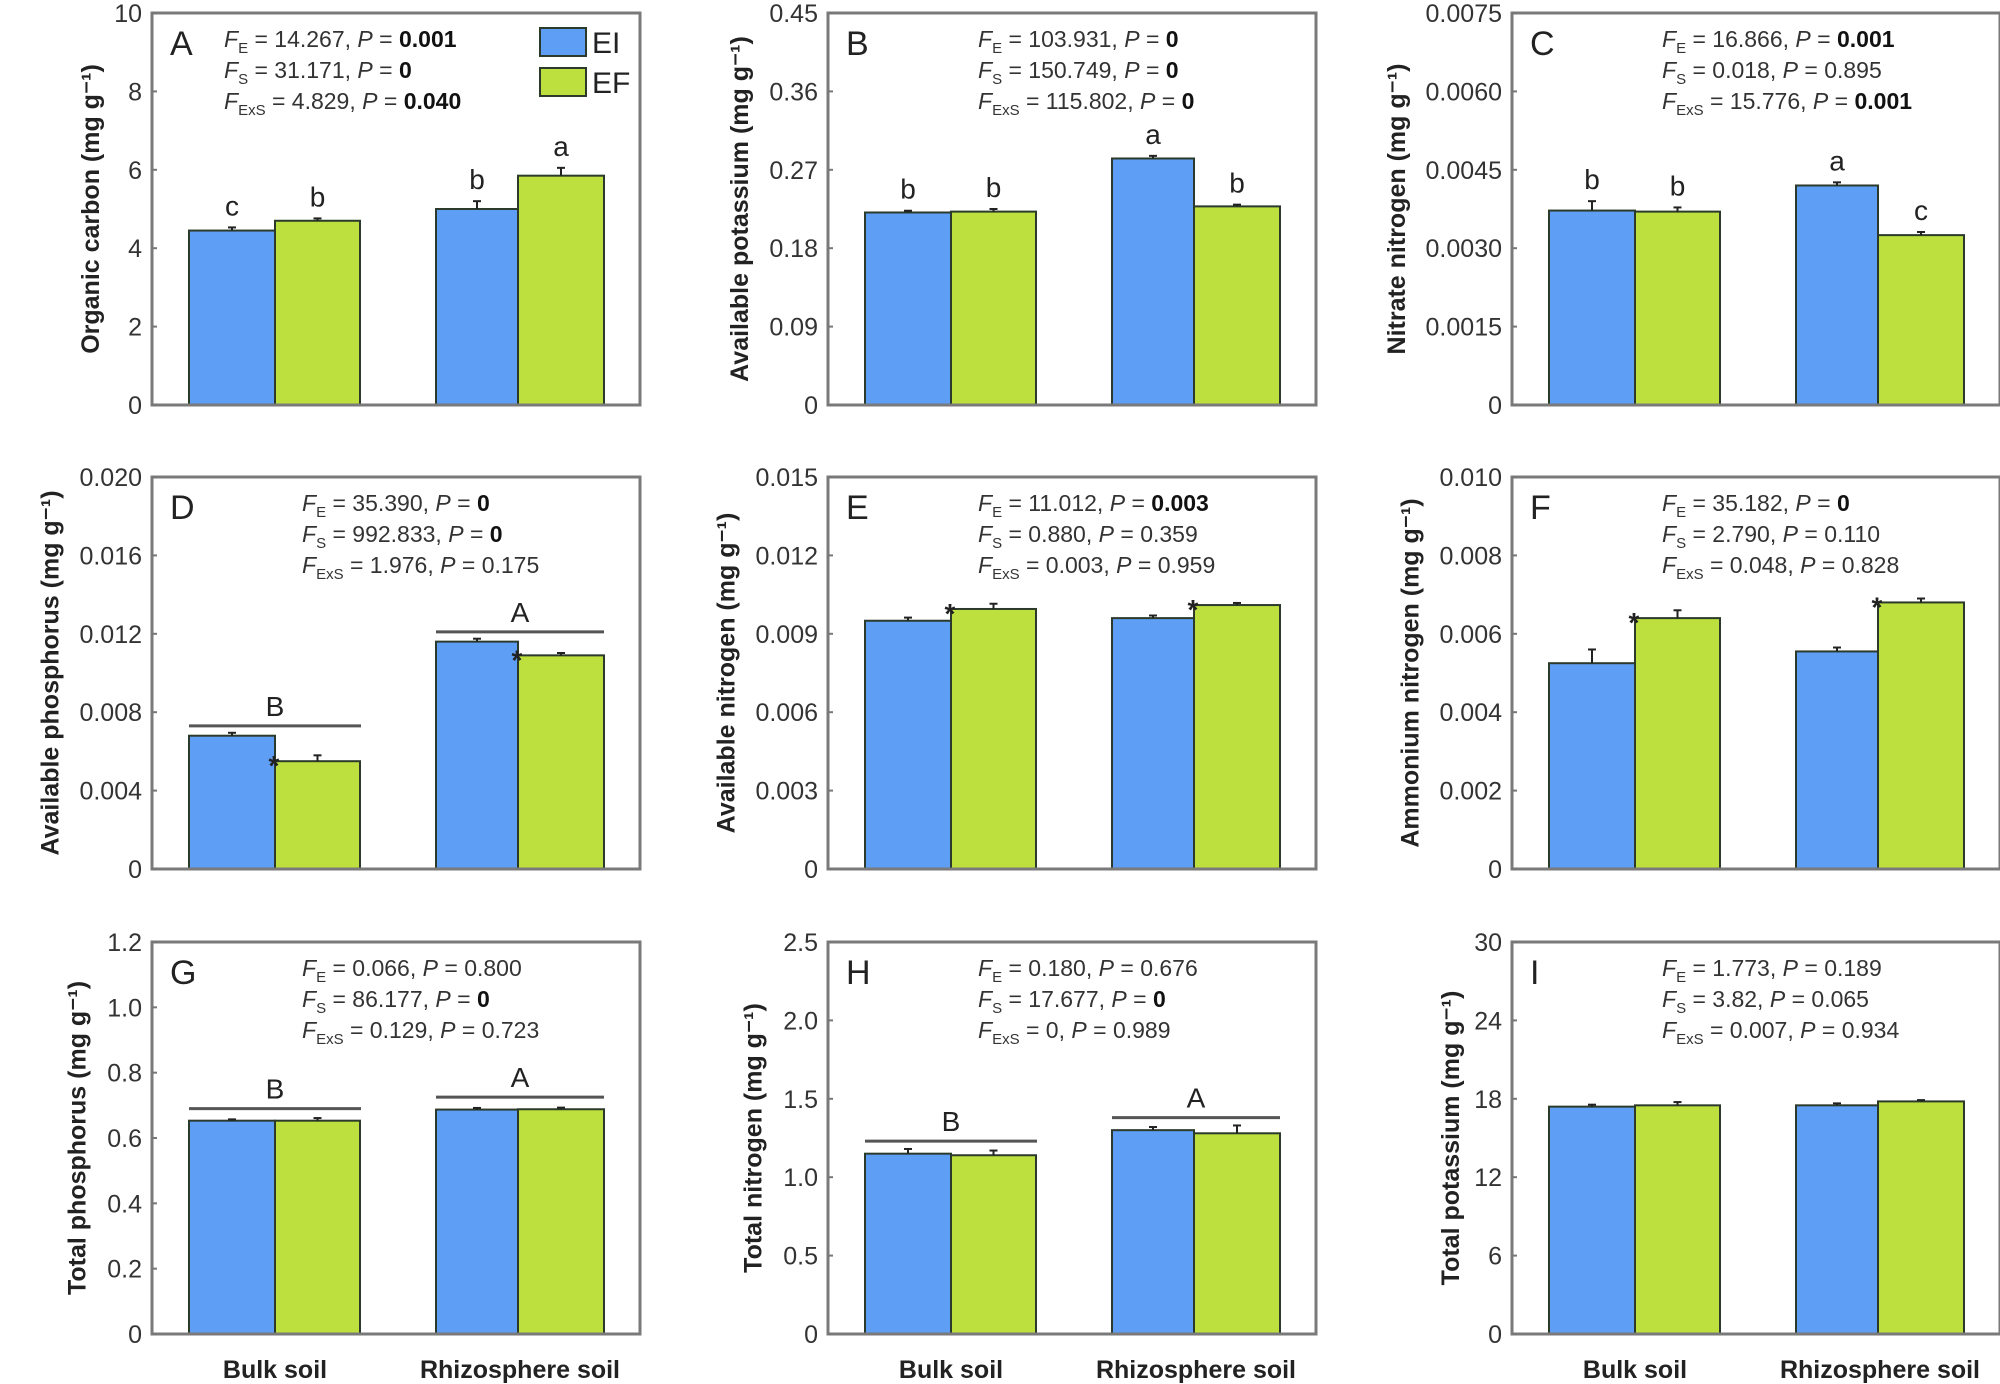 This screenshot has width=2000, height=1384. Describe the element at coordinates (1772, 72) in the screenshot. I see `stat-line-s: FS = 0.018, P = 0.895` at that location.